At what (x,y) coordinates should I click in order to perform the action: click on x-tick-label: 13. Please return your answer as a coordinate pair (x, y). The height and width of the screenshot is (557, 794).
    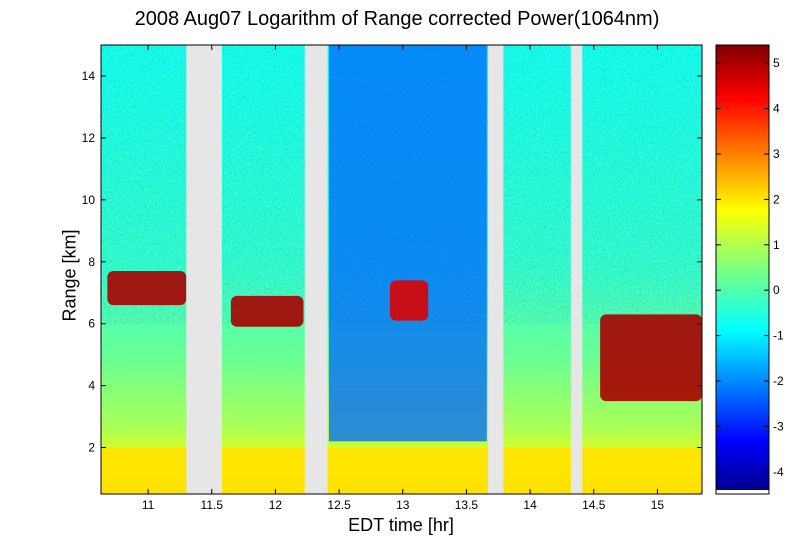
    Looking at the image, I should click on (403, 505).